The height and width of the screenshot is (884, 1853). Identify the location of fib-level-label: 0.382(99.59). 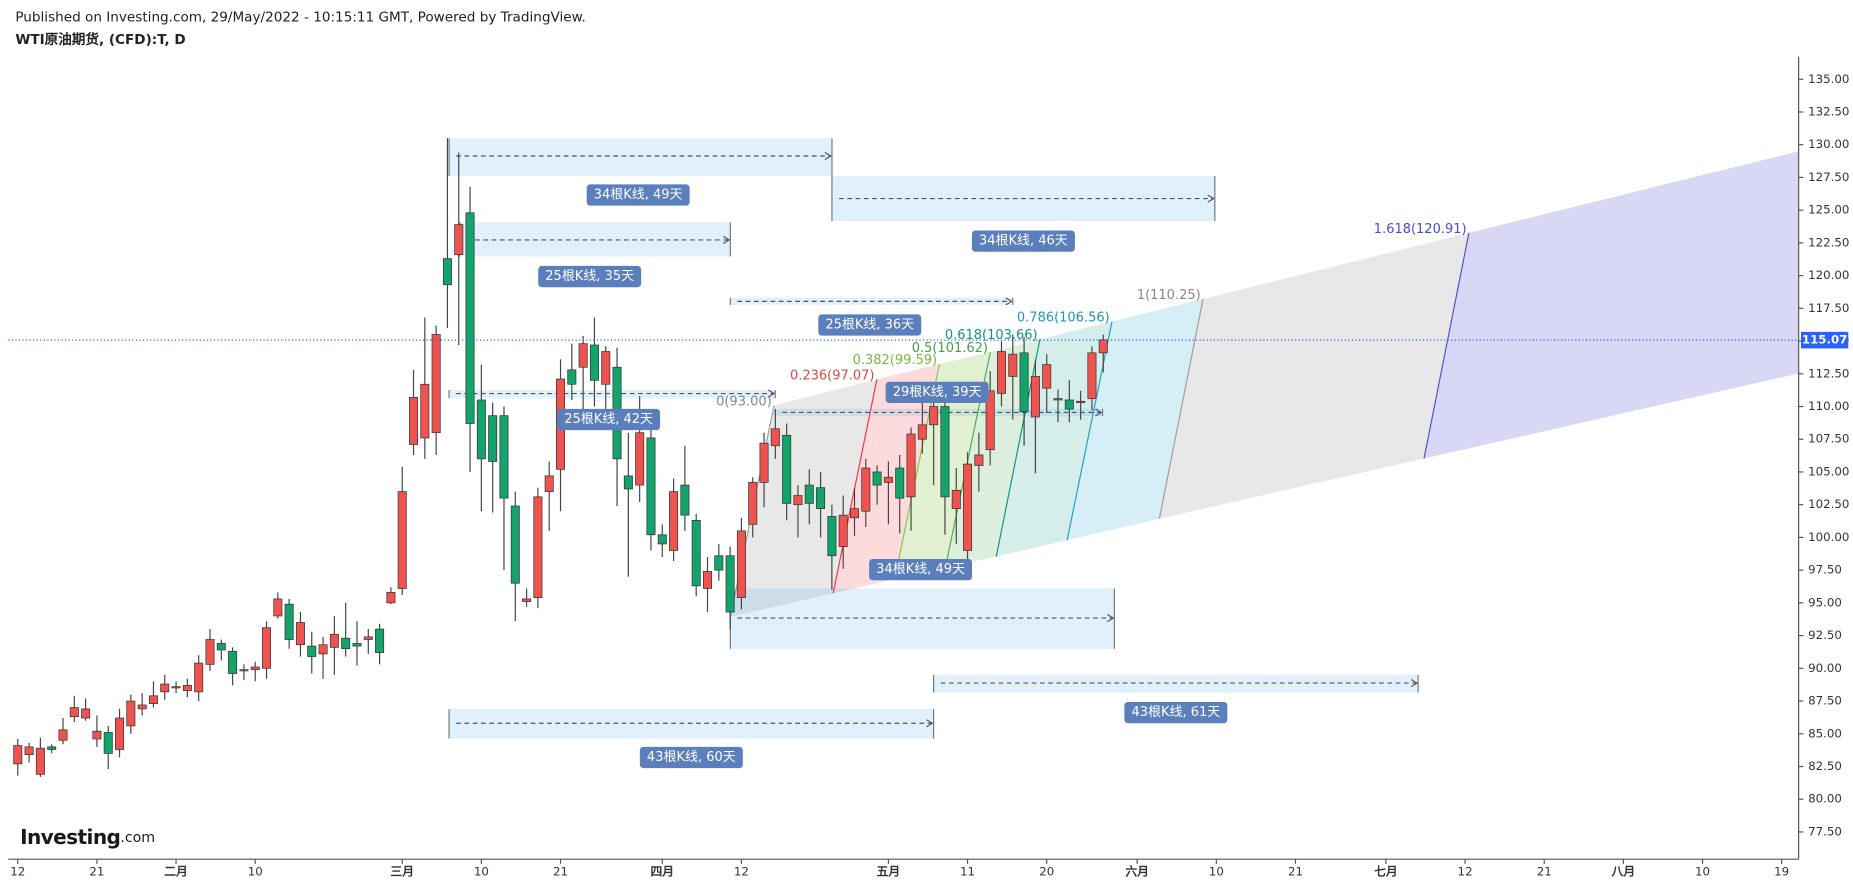
(895, 360).